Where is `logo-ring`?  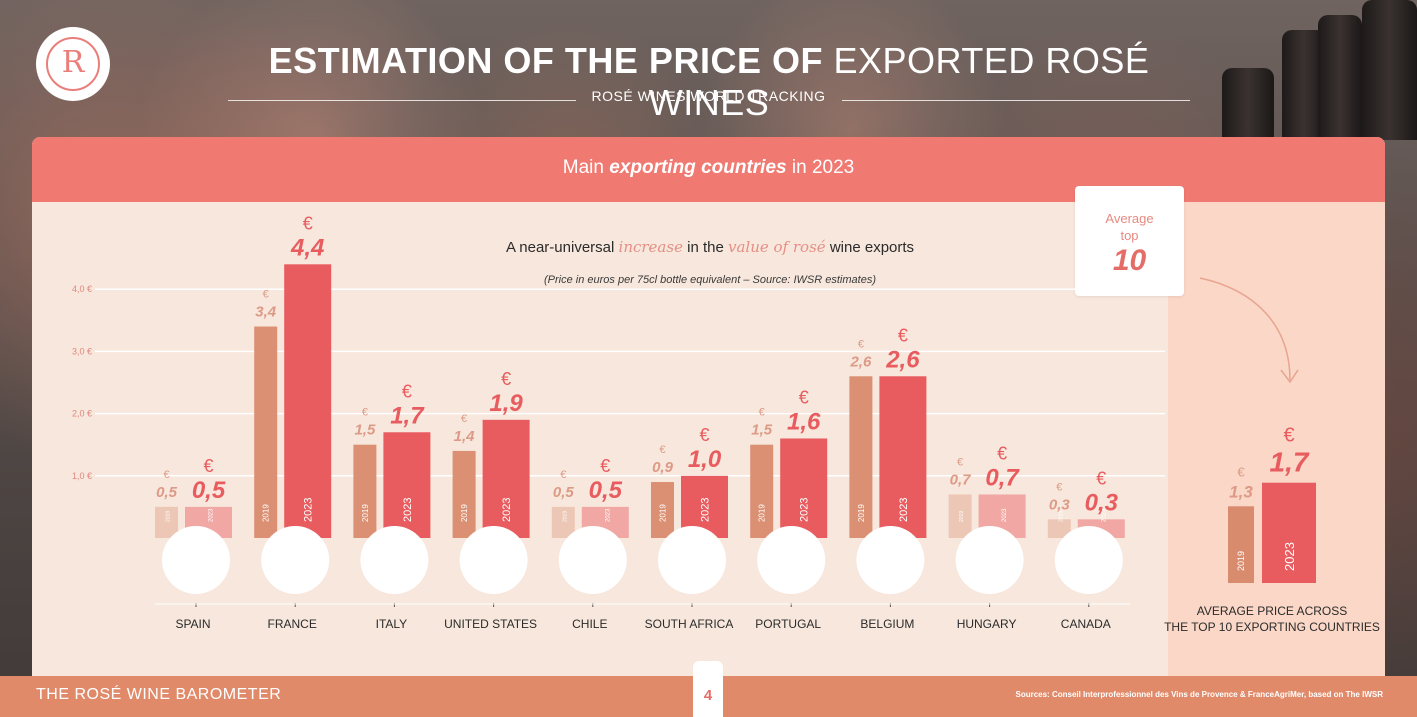
logo-ring is located at coordinates (73, 64).